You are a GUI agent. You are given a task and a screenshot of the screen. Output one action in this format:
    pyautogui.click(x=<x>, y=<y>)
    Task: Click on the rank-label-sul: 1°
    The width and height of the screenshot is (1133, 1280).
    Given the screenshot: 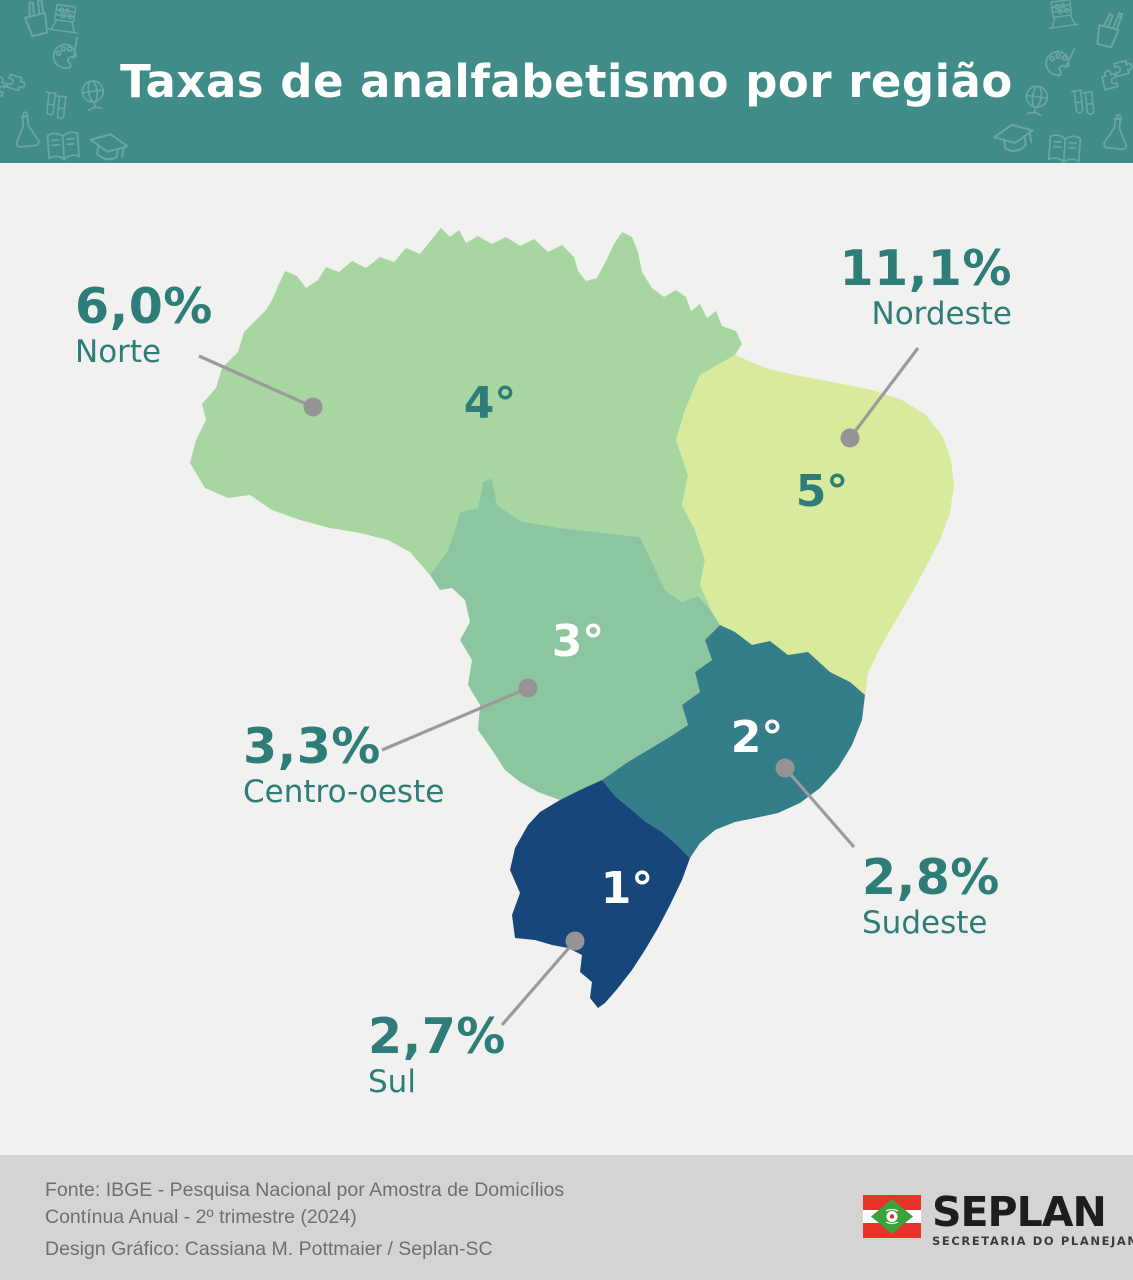 What is the action you would take?
    pyautogui.click(x=627, y=888)
    